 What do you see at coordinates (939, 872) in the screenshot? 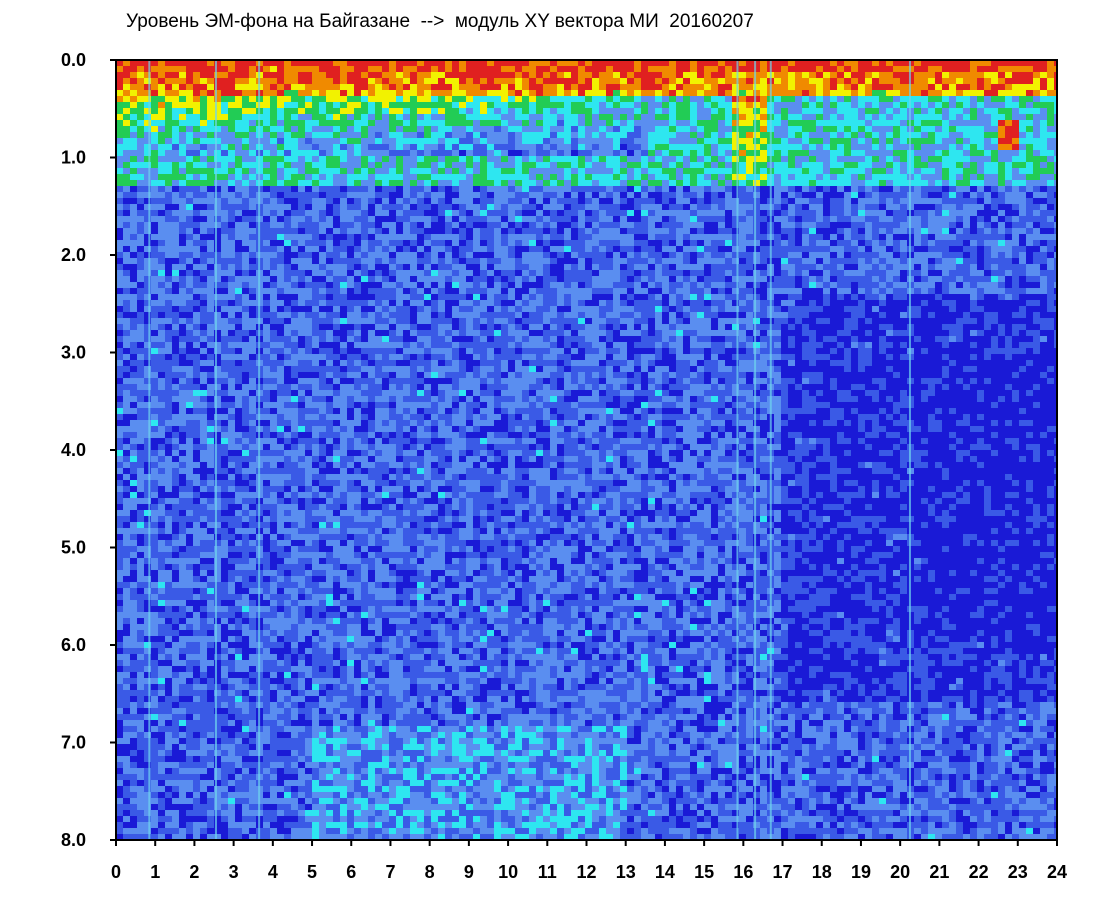
I see `x-tick-label: 21` at bounding box center [939, 872].